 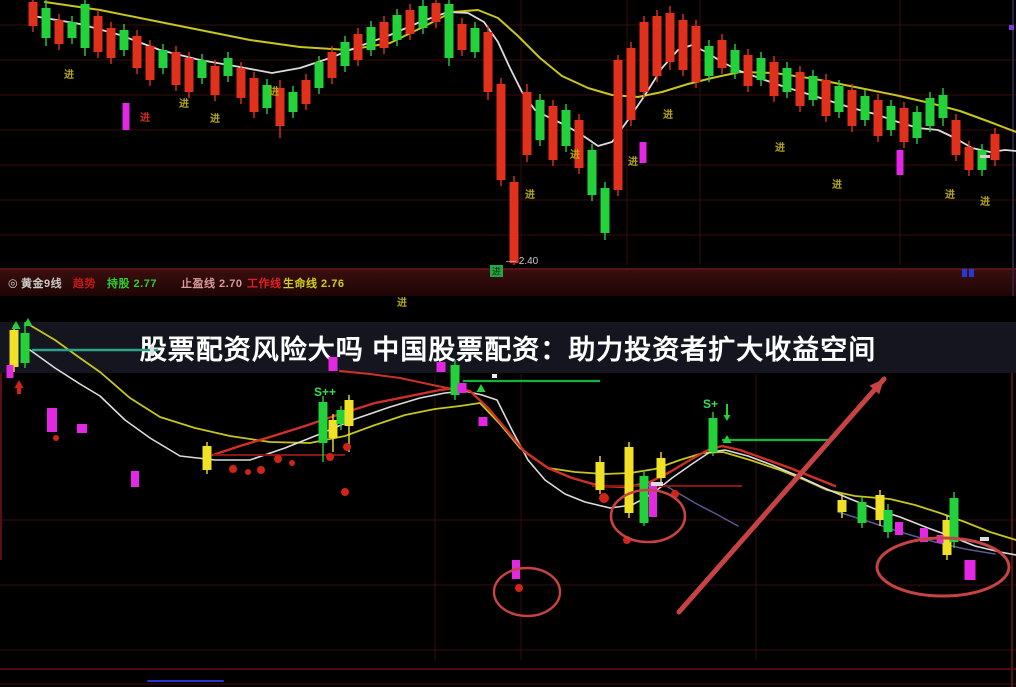 I want to click on indicator-logo-icon: ◎, so click(x=13, y=283).